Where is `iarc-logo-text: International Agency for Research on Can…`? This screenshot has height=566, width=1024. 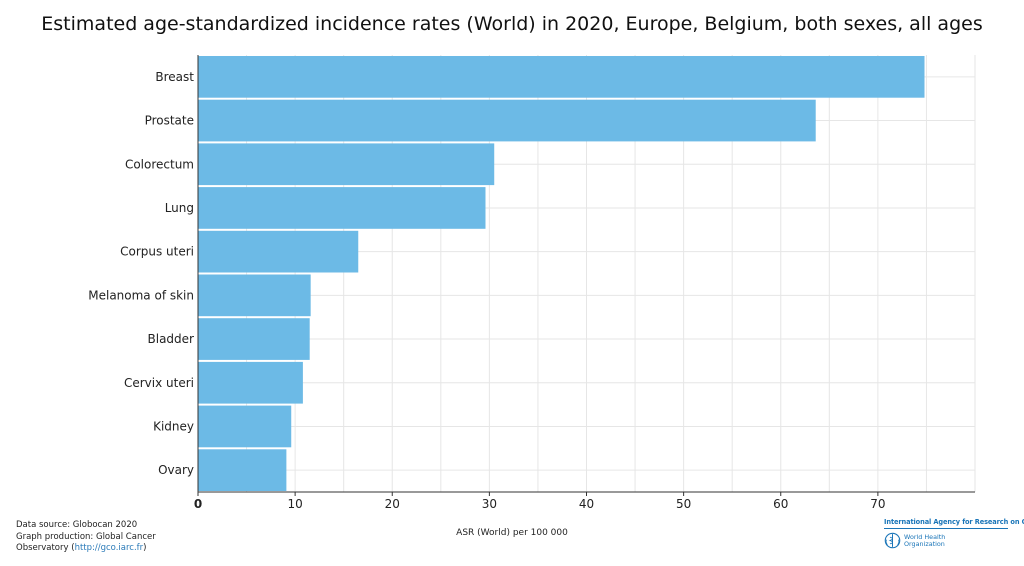 iarc-logo-text: International Agency for Research on Can… is located at coordinates (954, 522).